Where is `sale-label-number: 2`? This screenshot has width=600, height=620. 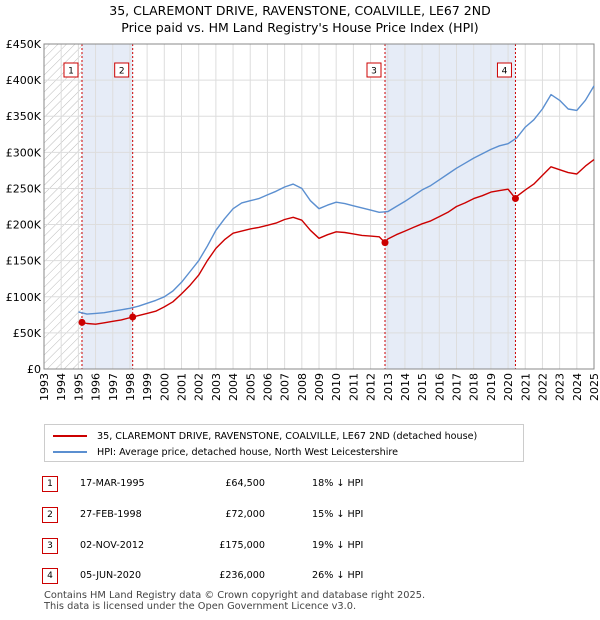 sale-label-number: 2 is located at coordinates (122, 72).